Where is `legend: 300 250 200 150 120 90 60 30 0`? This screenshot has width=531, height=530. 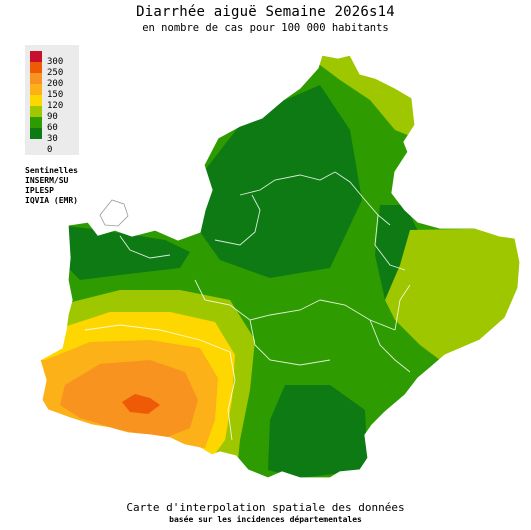
legend: 300 250 200 150 120 90 60 30 0 is located at coordinates (52, 100).